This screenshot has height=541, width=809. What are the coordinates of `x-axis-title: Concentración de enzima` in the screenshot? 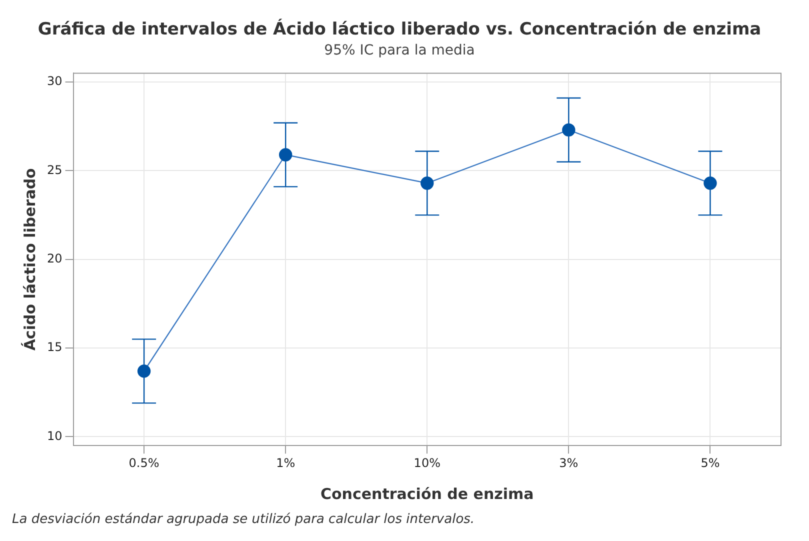 It's located at (427, 493).